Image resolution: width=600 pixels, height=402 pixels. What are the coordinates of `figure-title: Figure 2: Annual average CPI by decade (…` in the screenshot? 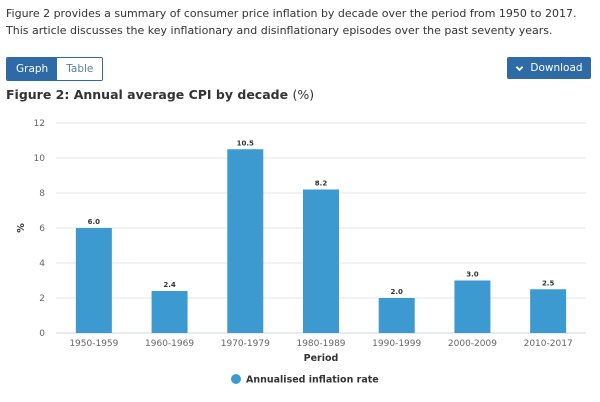 It's located at (160, 94).